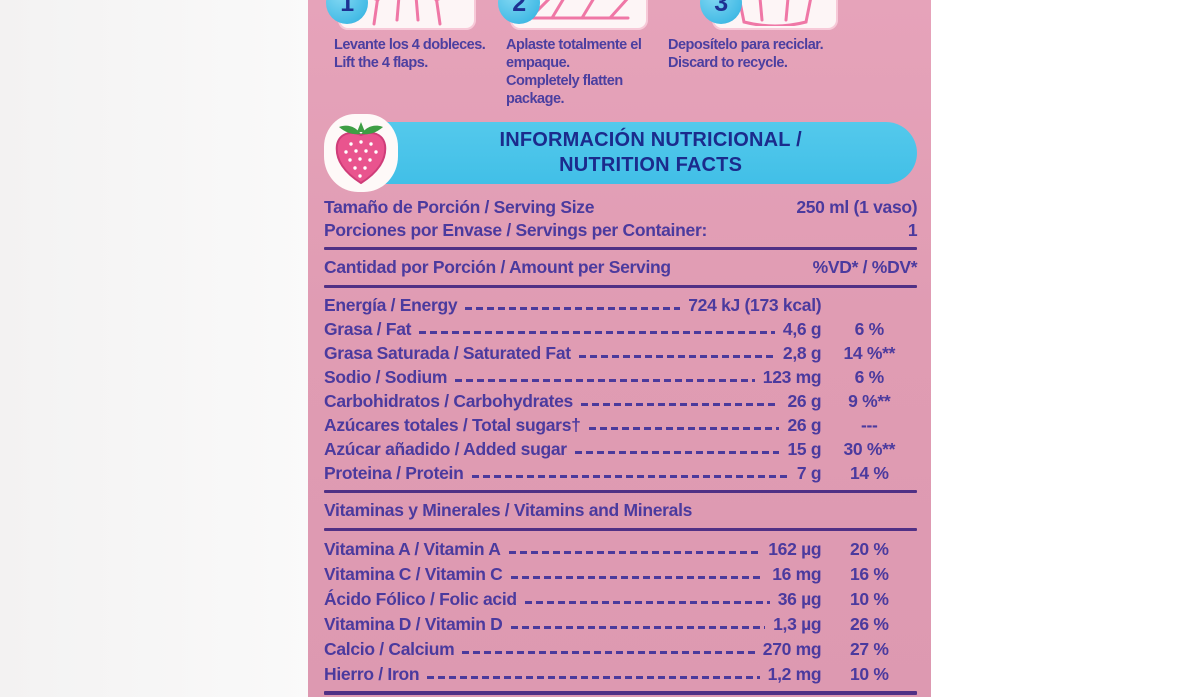 Image resolution: width=1200 pixels, height=697 pixels. I want to click on lift-flaps-illustration, so click(407, 13).